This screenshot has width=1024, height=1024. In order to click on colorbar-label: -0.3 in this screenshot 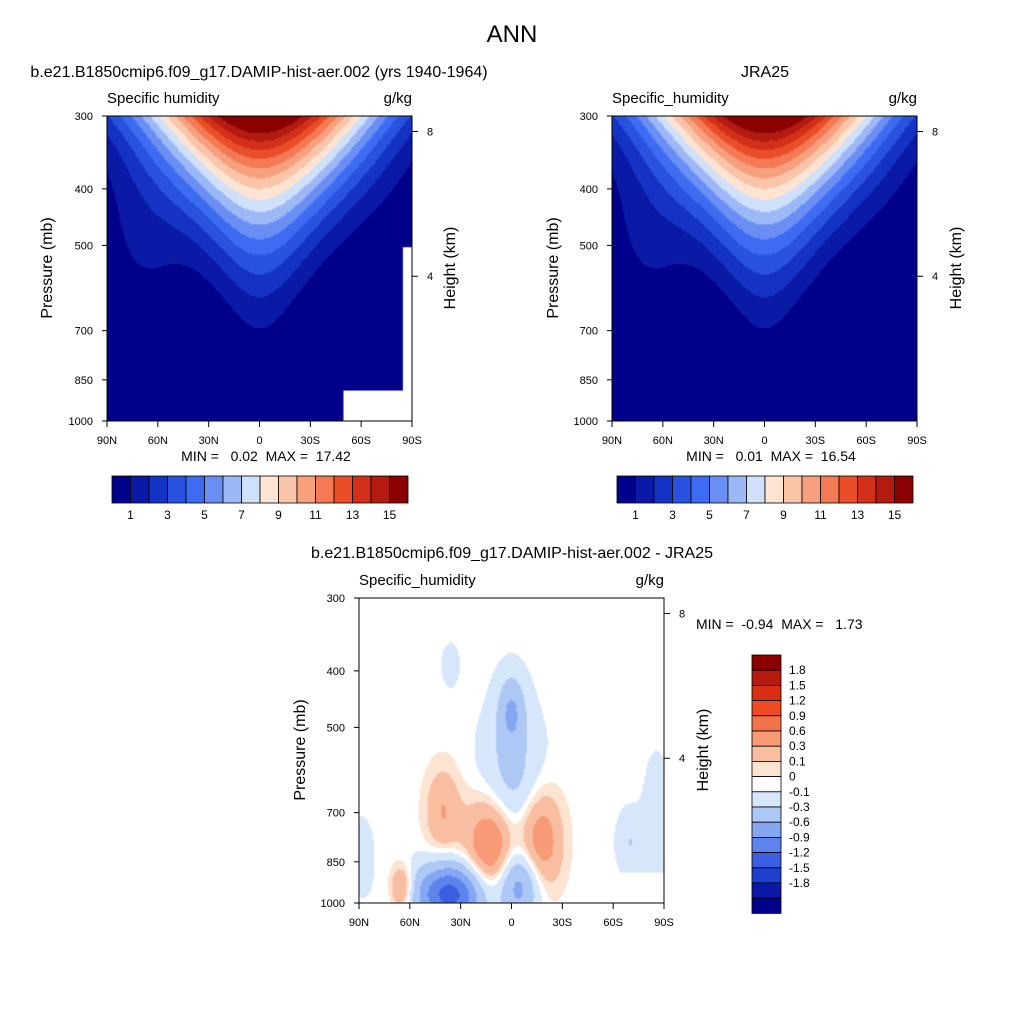, I will do `click(799, 807)`.